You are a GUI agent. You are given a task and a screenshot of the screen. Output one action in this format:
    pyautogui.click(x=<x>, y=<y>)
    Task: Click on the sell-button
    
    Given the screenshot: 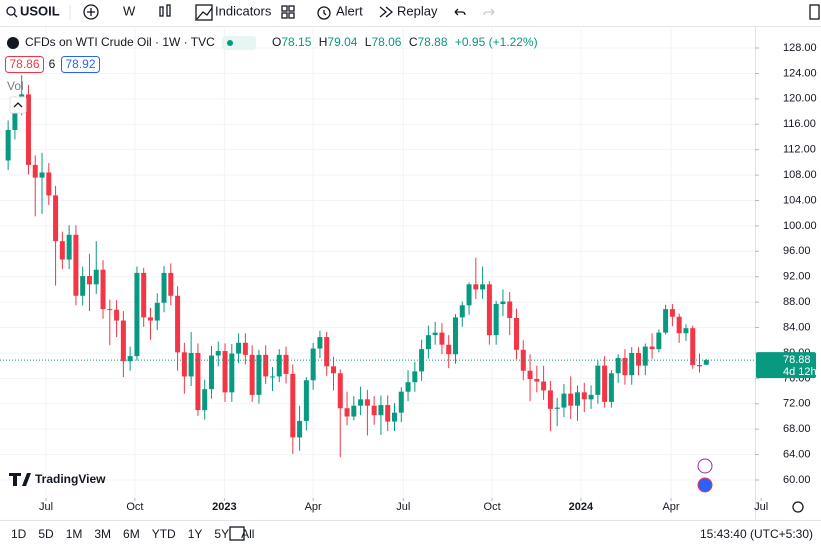 What is the action you would take?
    pyautogui.click(x=24, y=64)
    